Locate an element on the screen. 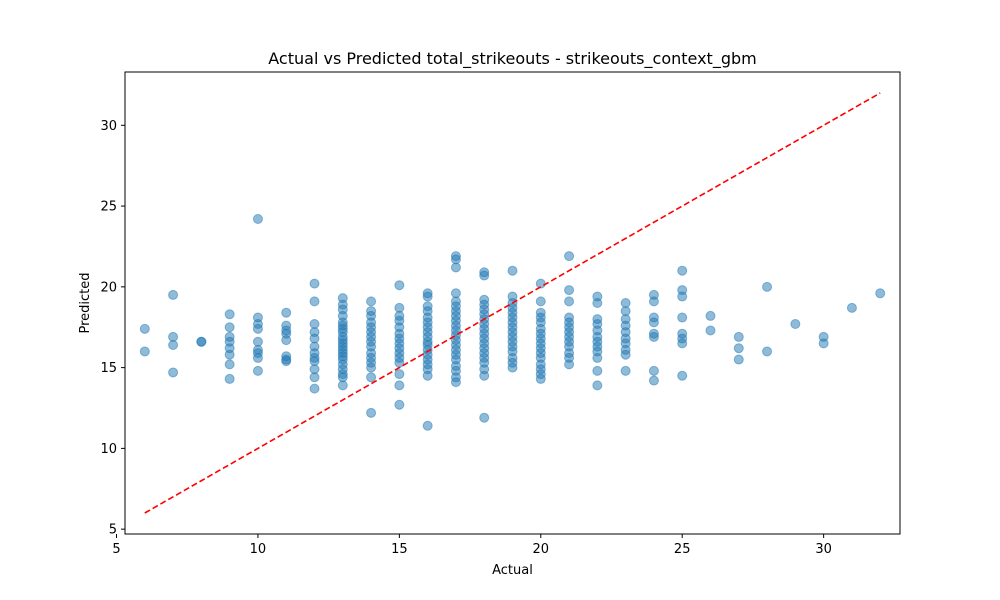 The image size is (1000, 600). y-tick-label: 20 is located at coordinates (108, 287).